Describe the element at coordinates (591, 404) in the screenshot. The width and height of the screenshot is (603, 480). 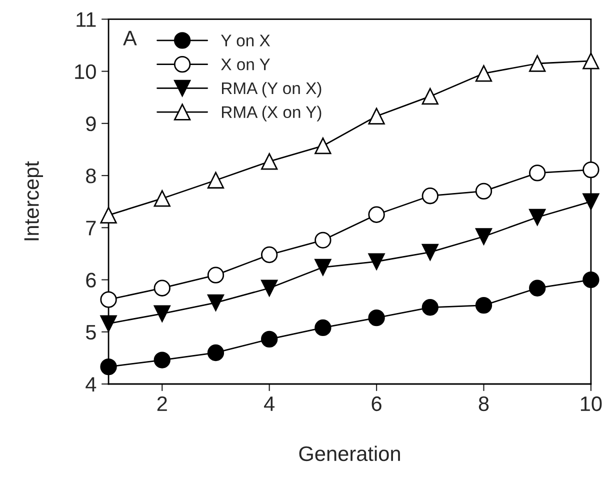
I see `x-tick-label: 10` at that location.